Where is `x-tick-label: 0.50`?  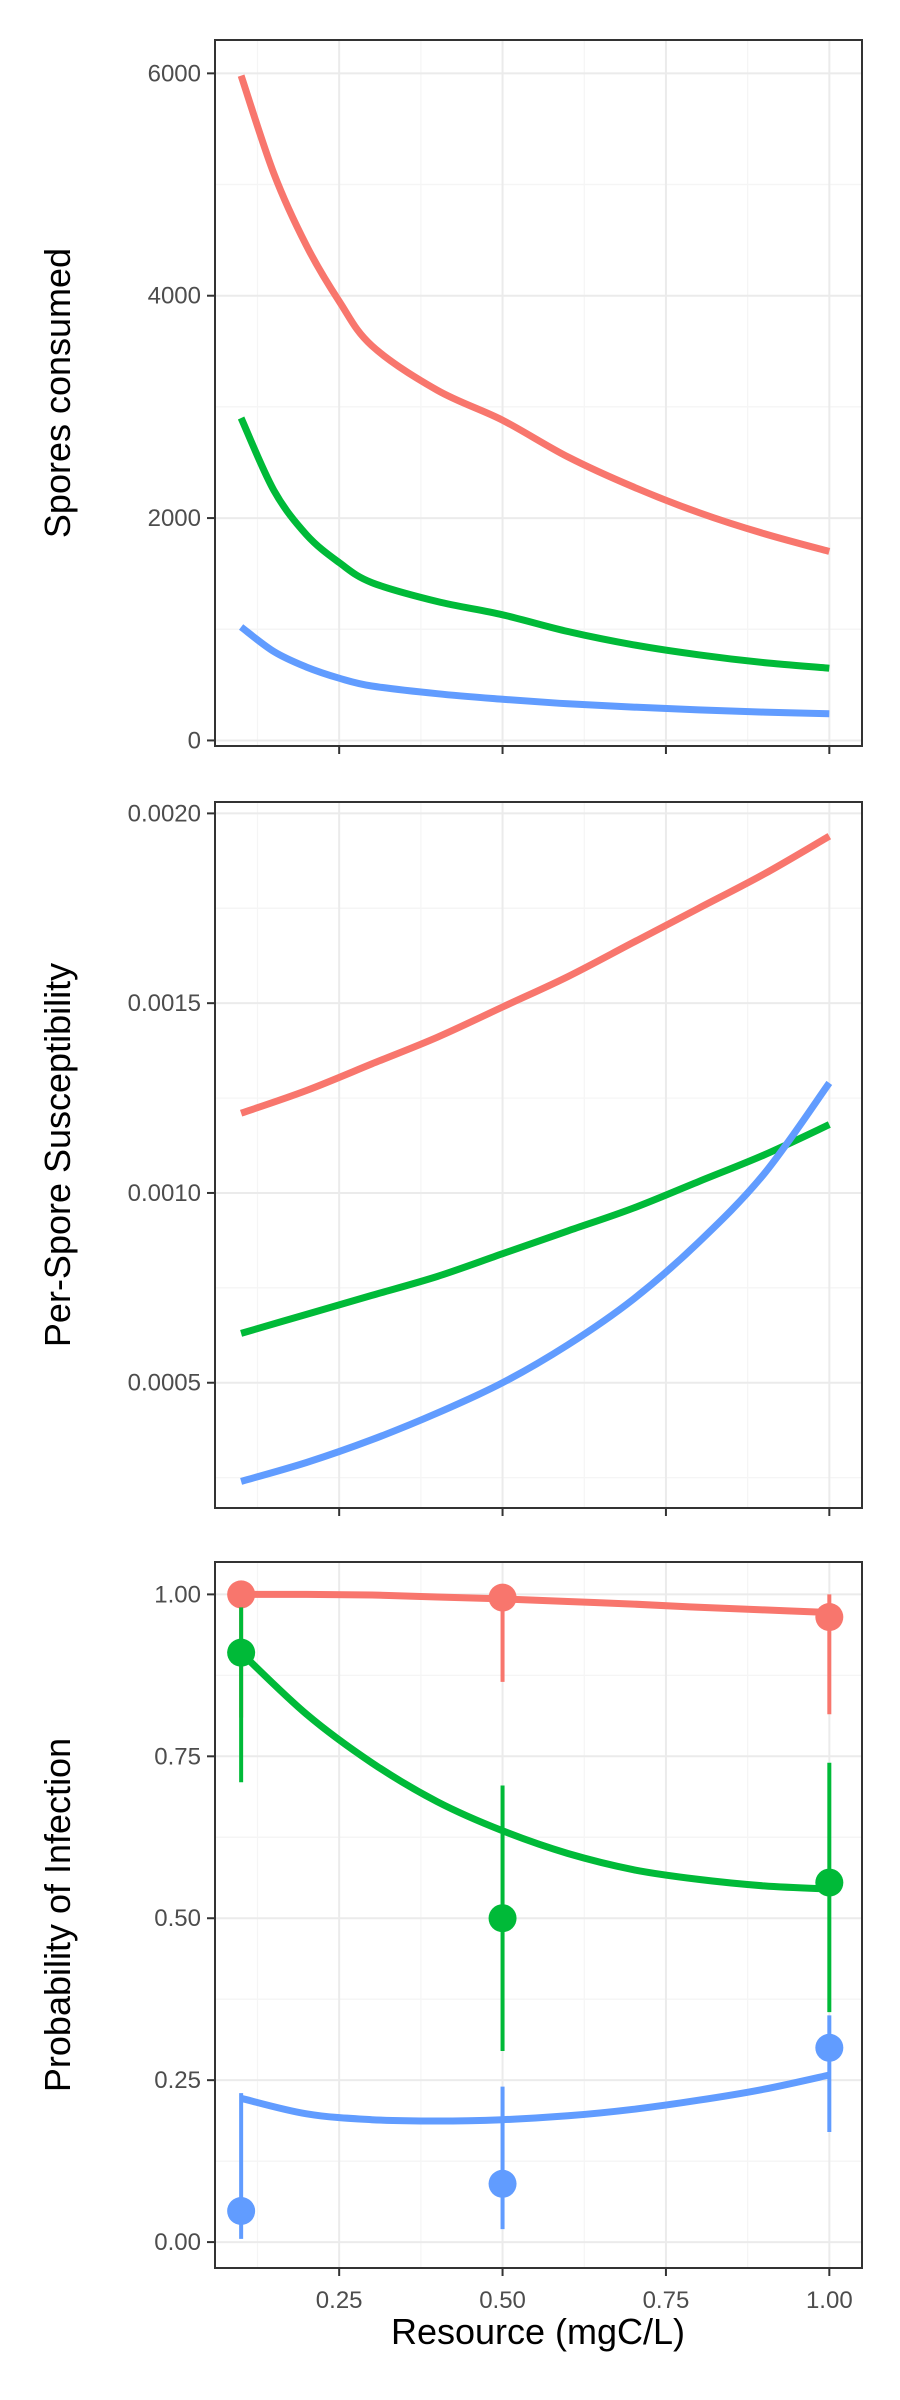 x-tick-label: 0.50 is located at coordinates (502, 2300).